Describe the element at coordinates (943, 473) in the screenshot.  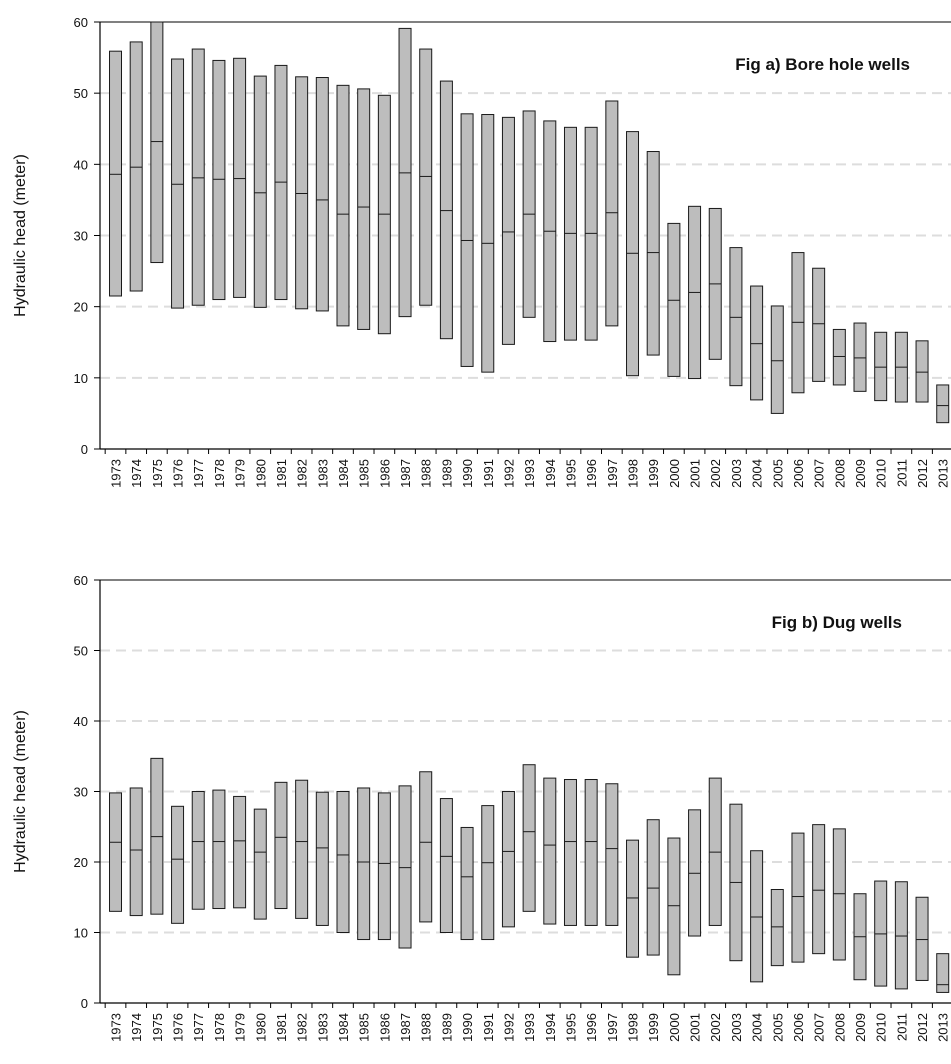
I see `x-tick-label: 2013` at that location.